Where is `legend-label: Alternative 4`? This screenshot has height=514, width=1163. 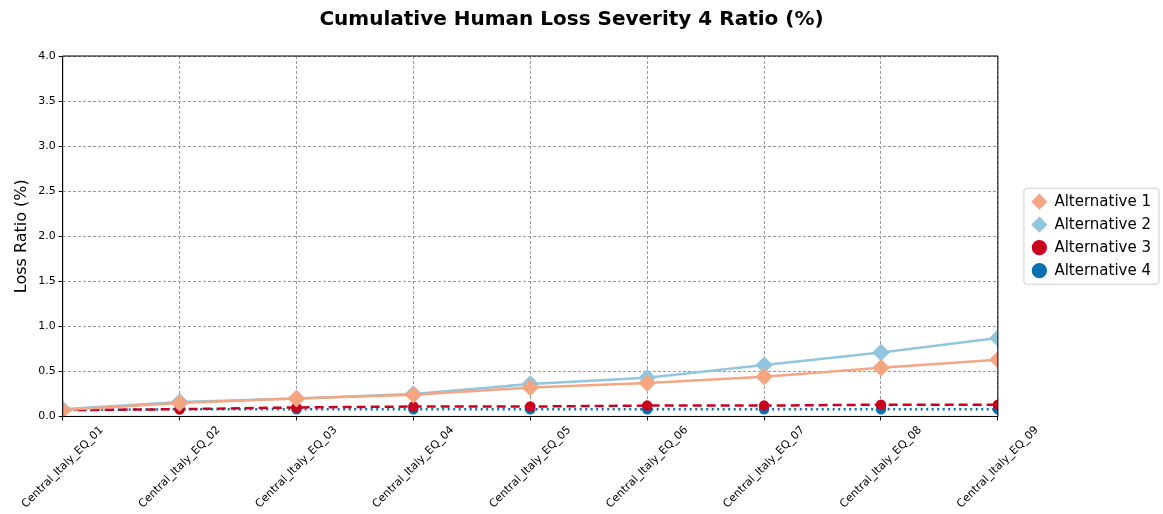 legend-label: Alternative 4 is located at coordinates (1102, 269).